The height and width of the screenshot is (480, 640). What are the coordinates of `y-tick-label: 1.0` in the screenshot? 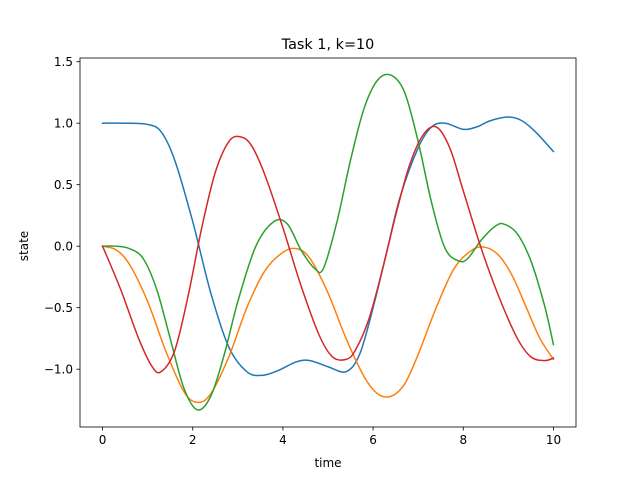 It's located at (63, 123).